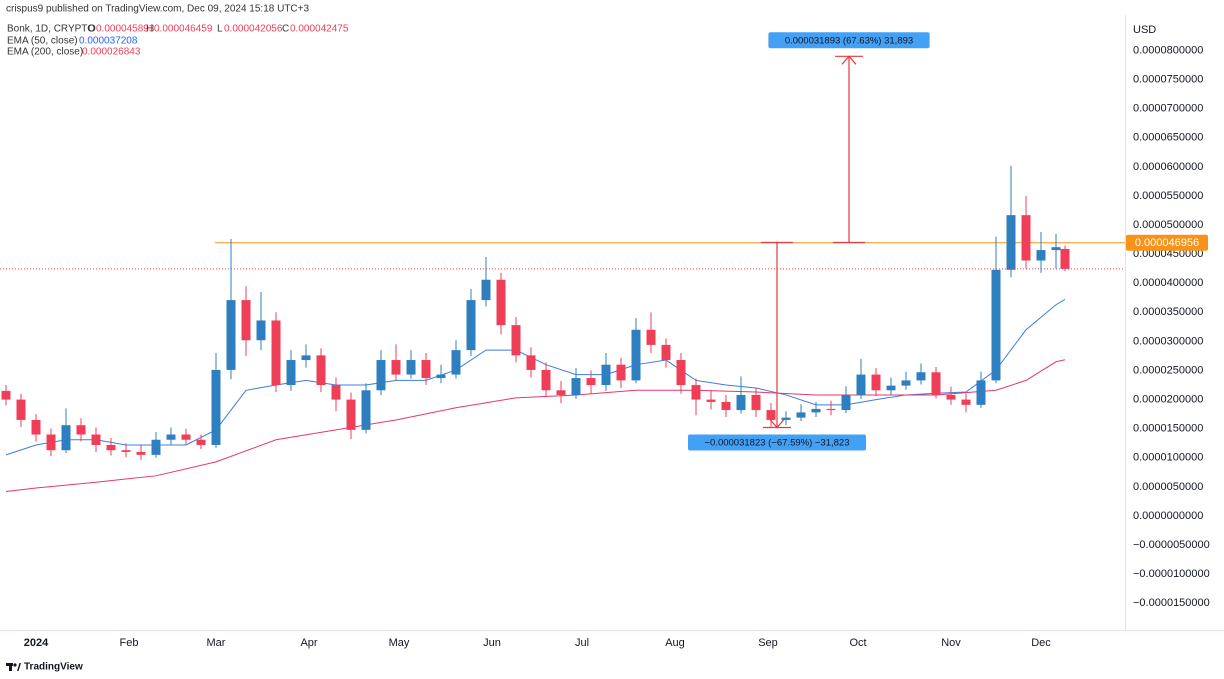  What do you see at coordinates (1171, 545) in the screenshot?
I see `y-tick-label: −0.0000050000` at bounding box center [1171, 545].